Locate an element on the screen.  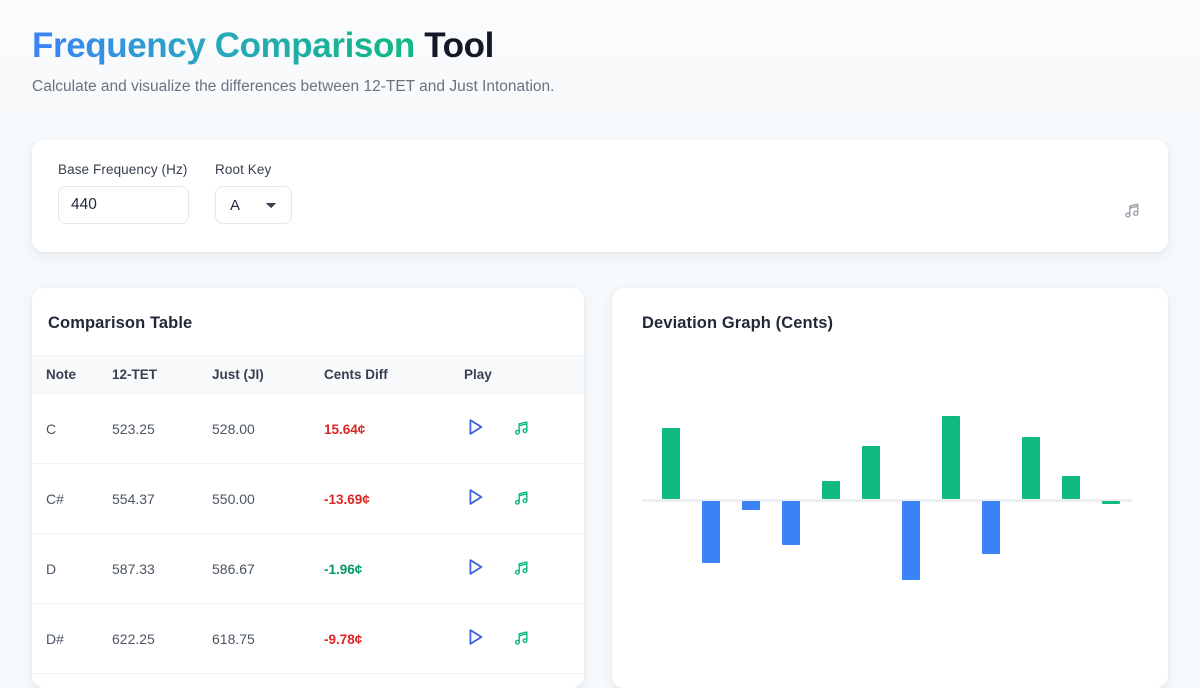
cell-note: C is located at coordinates (72, 428).